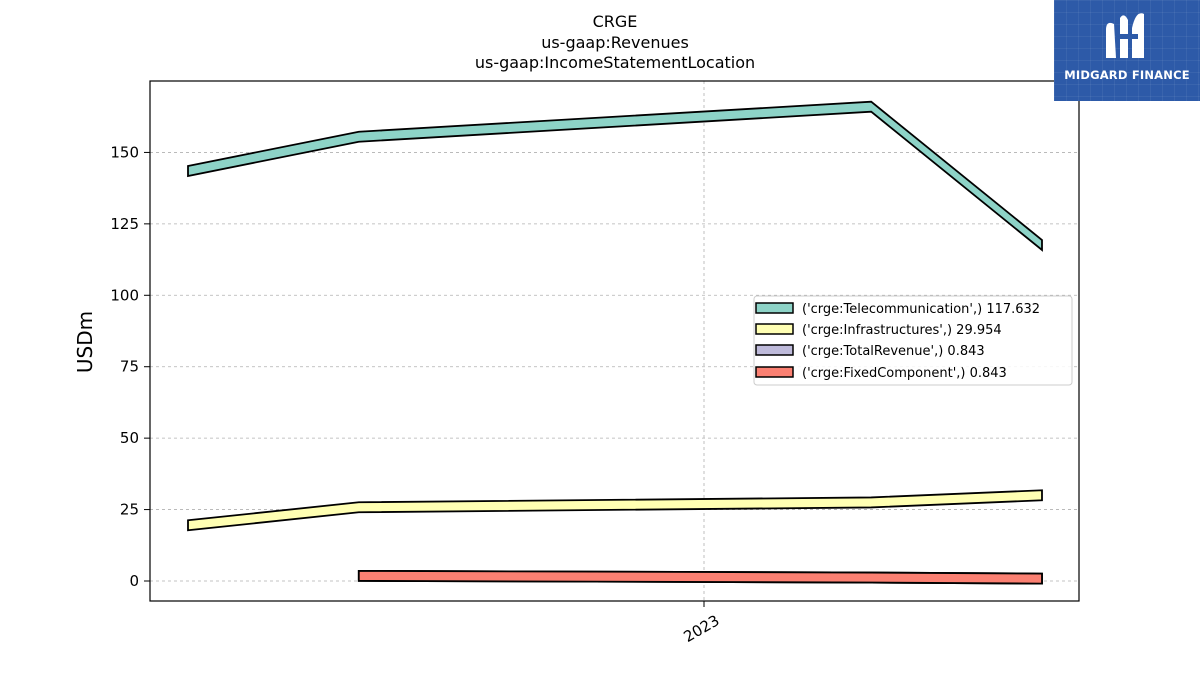 The height and width of the screenshot is (675, 1200). What do you see at coordinates (902, 330) in the screenshot?
I see `legend-entry-1: ('crge:Infrastructures',) 29.954` at bounding box center [902, 330].